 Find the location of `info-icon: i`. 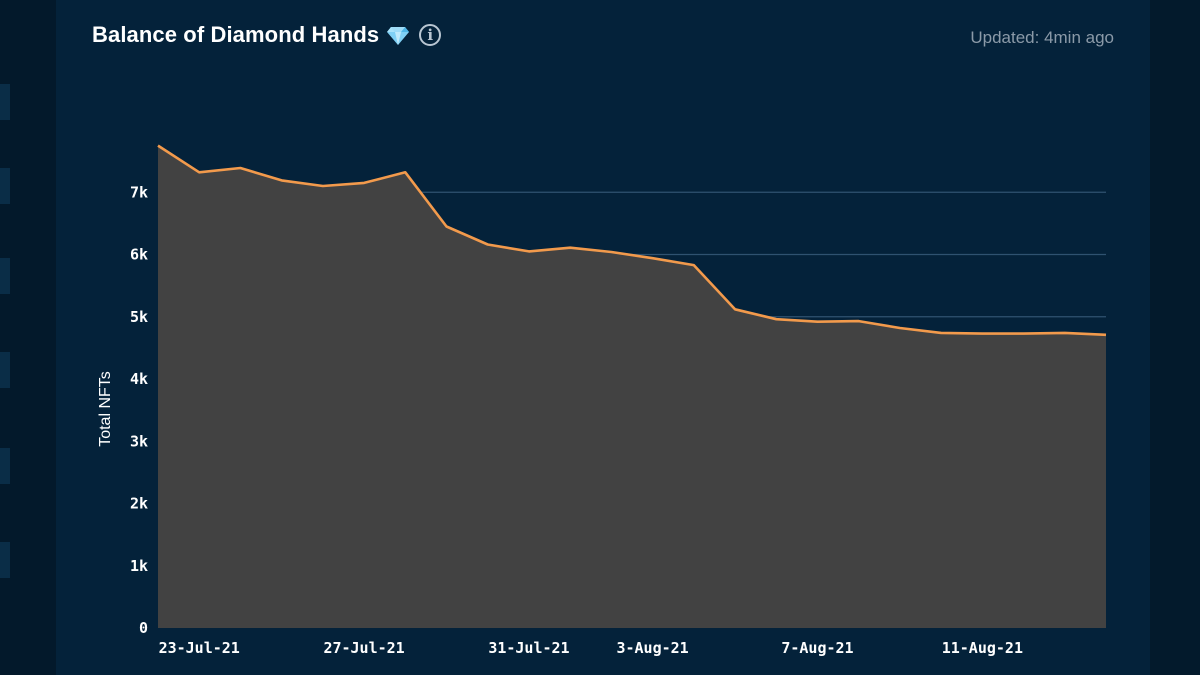

info-icon: i is located at coordinates (430, 35).